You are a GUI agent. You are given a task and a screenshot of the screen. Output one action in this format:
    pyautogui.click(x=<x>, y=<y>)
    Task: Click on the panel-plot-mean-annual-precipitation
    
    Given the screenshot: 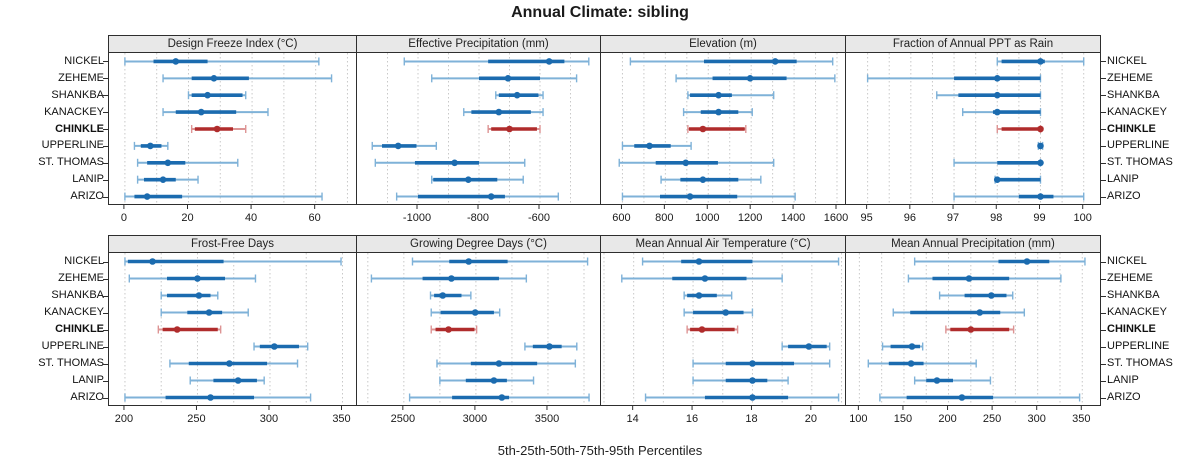 What is the action you would take?
    pyautogui.click(x=972, y=329)
    